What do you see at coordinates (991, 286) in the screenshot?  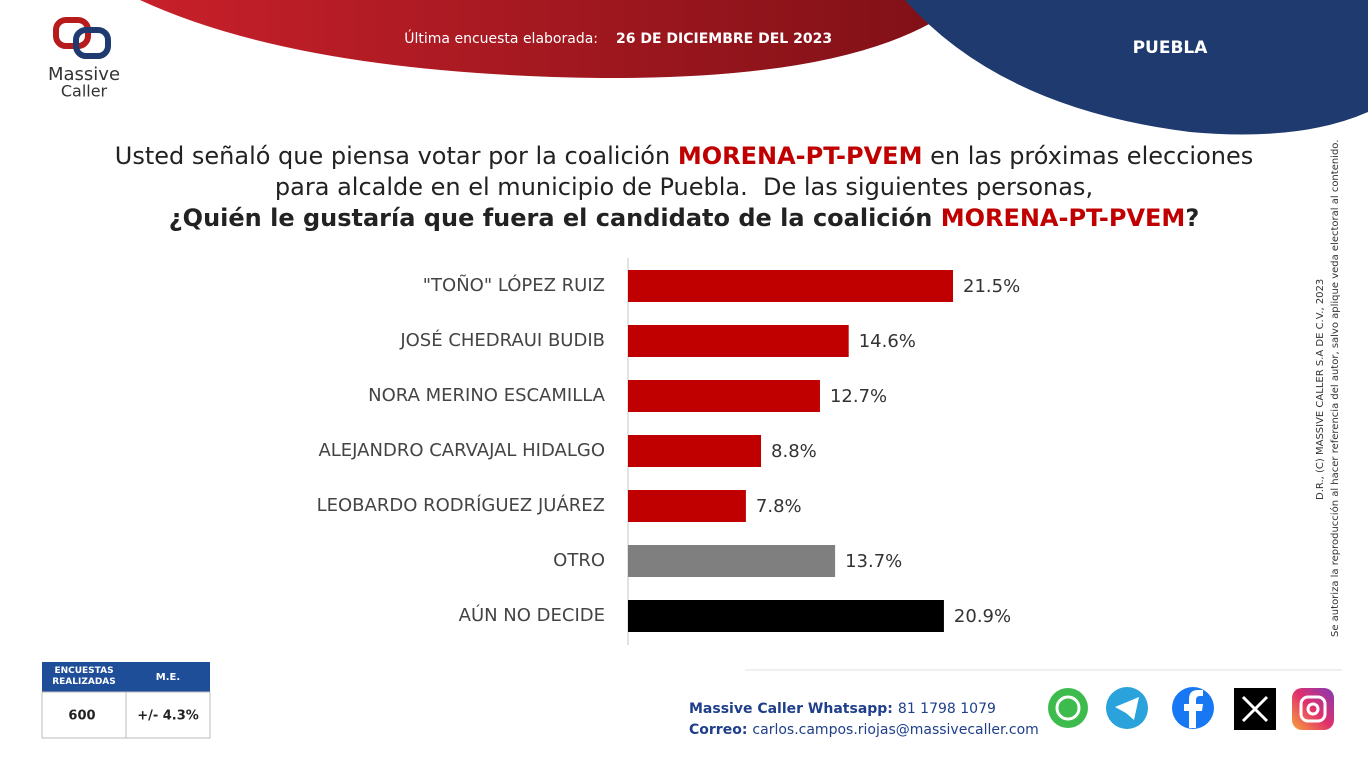 I see `value-label: 21.5%` at bounding box center [991, 286].